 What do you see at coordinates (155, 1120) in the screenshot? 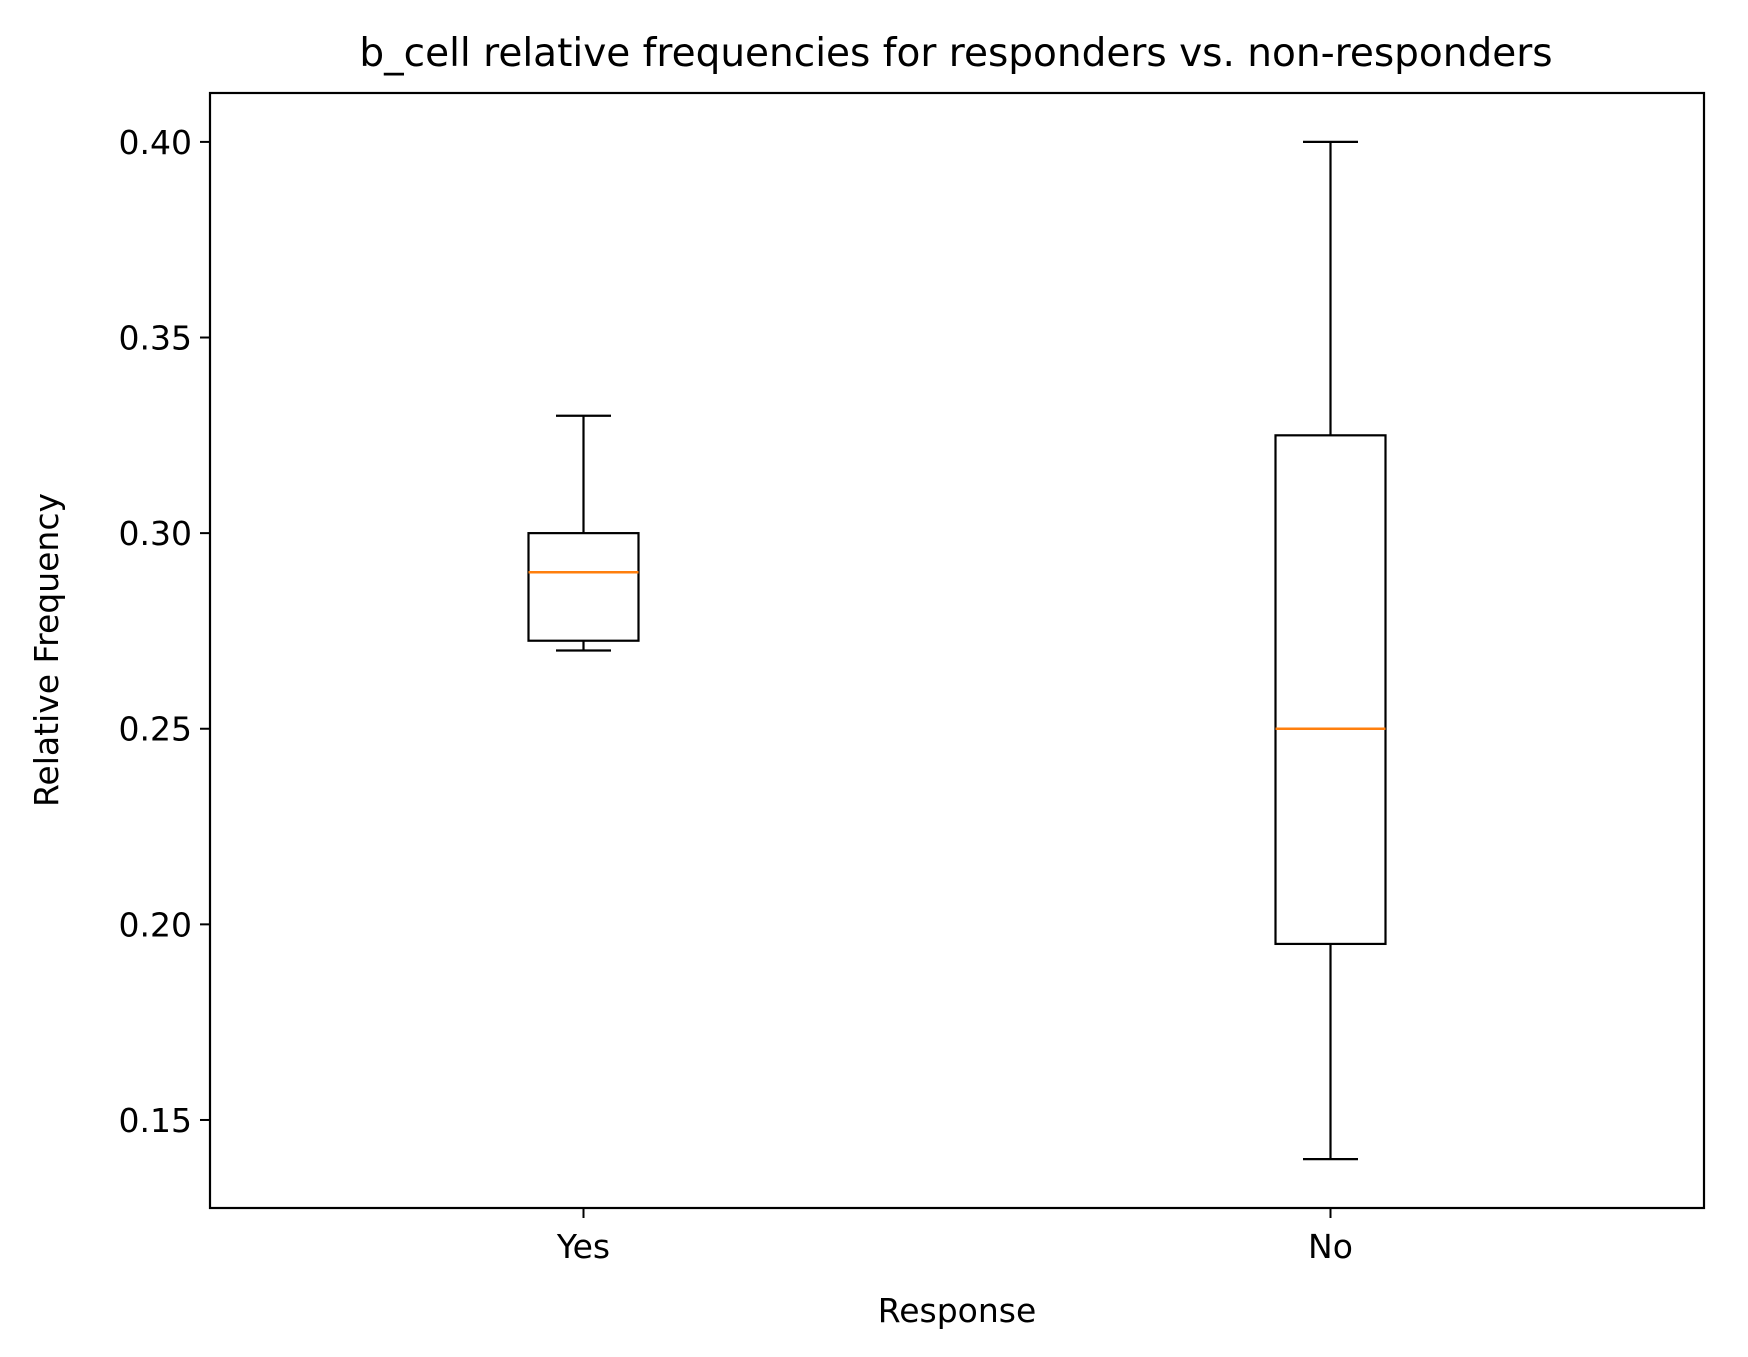
I see `y-tick-label: 0.15` at bounding box center [155, 1120].